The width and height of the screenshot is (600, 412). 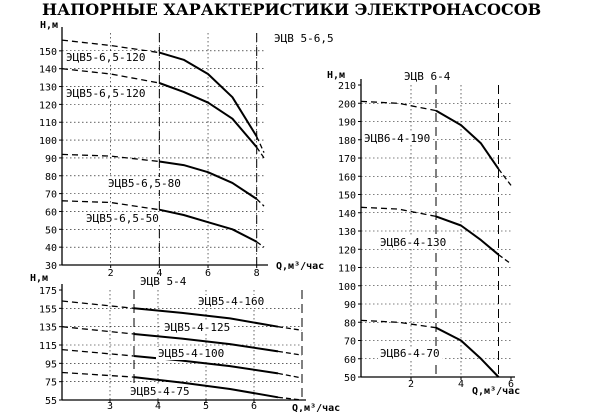 I want to click on series-1: ЭЦВ5-4-160, so click(x=182, y=313).